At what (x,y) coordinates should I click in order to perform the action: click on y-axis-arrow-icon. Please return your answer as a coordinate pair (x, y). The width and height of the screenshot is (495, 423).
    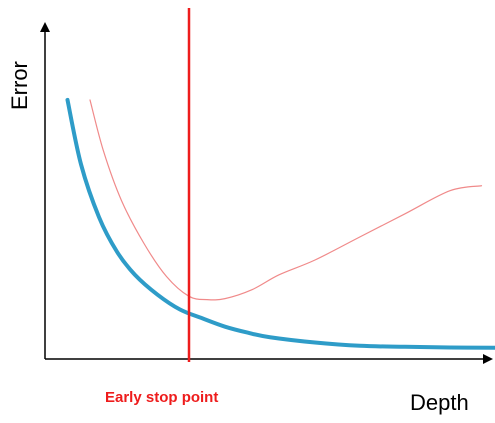
    Looking at the image, I should click on (45, 27).